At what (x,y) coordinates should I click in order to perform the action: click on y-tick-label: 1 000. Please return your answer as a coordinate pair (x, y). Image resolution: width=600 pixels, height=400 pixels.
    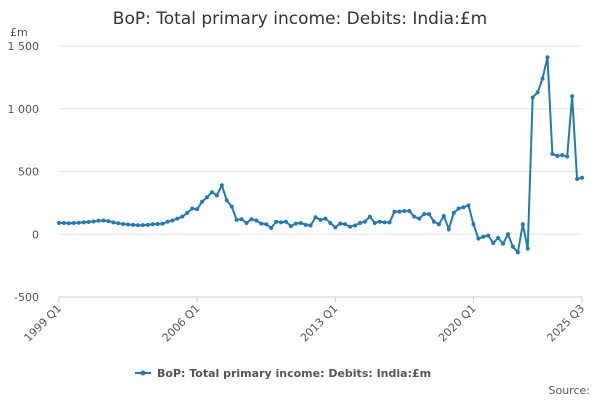
    Looking at the image, I should click on (24, 109).